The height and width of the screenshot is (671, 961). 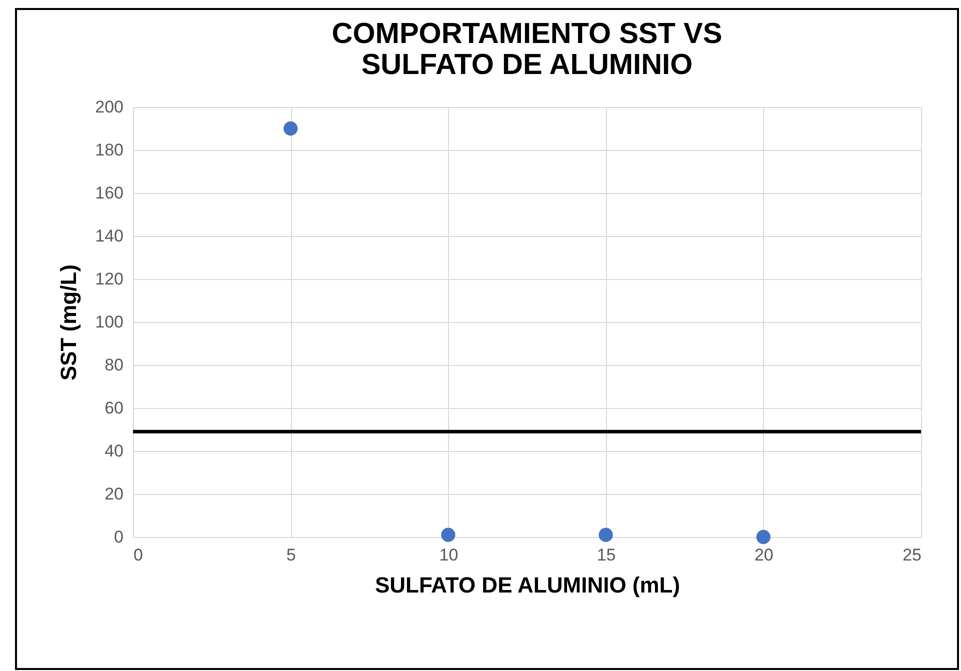 I want to click on y-tick-label: 120, so click(x=109, y=279).